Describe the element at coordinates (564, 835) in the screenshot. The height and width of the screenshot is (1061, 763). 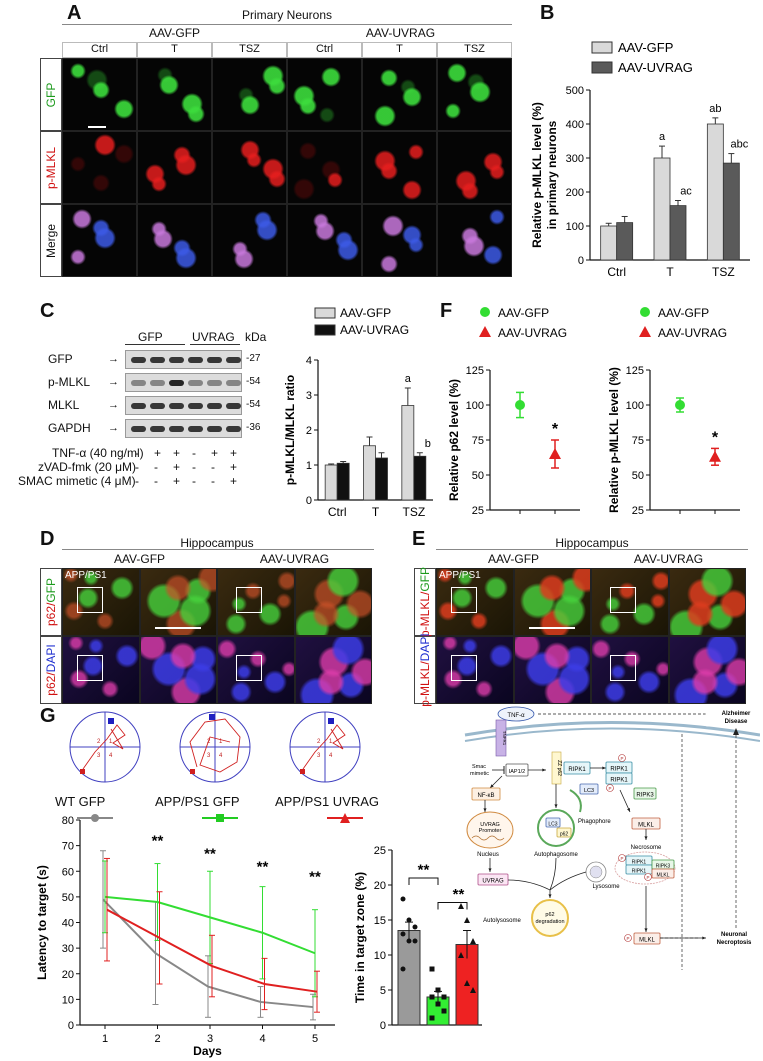
I see `p62-node-2-label: p62` at that location.